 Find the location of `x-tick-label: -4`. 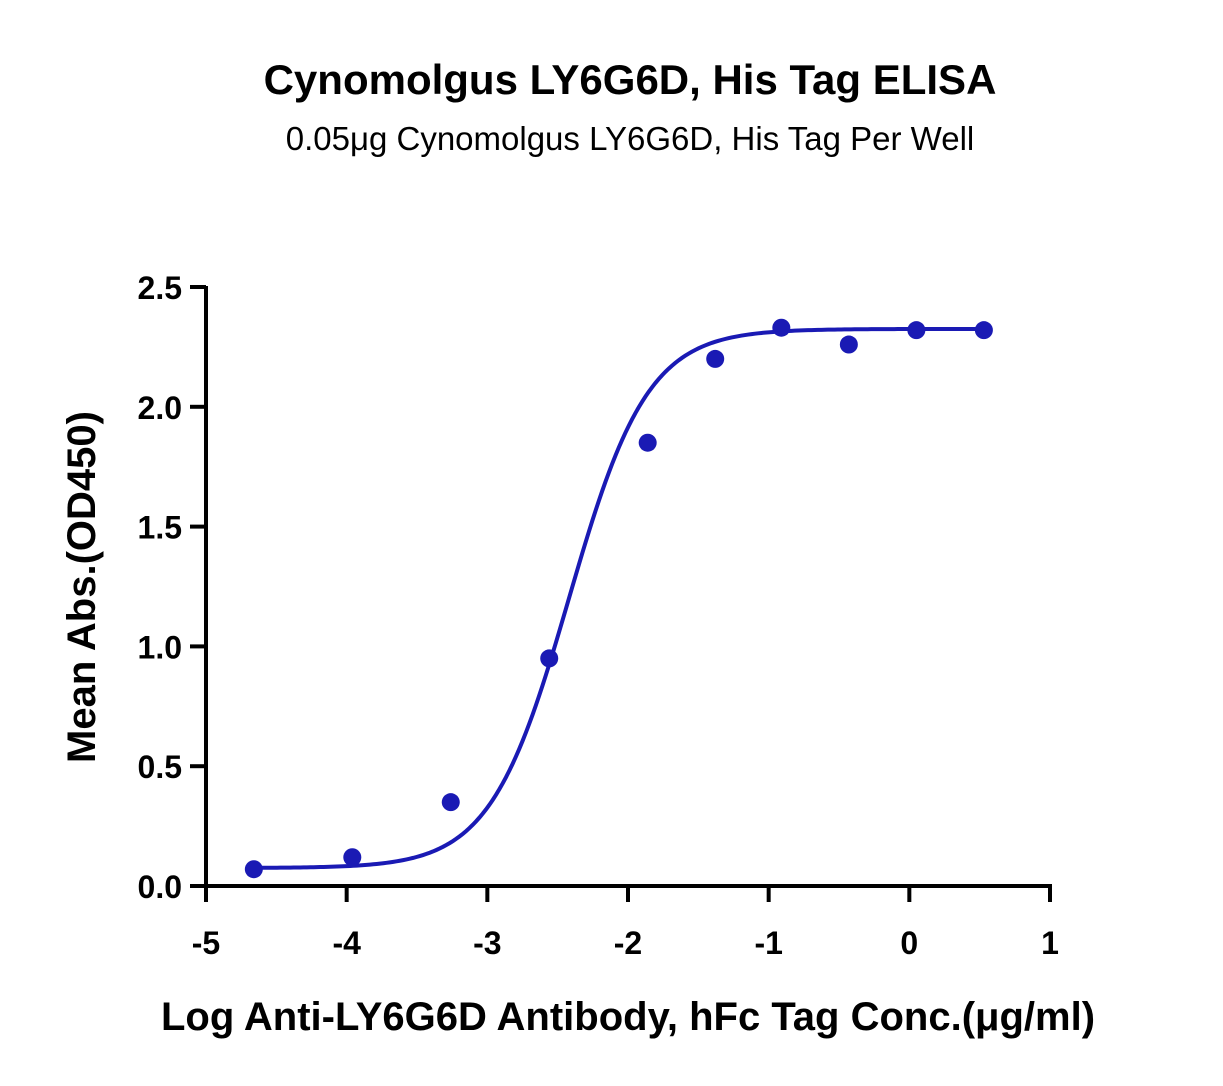

x-tick-label: -4 is located at coordinates (346, 943).